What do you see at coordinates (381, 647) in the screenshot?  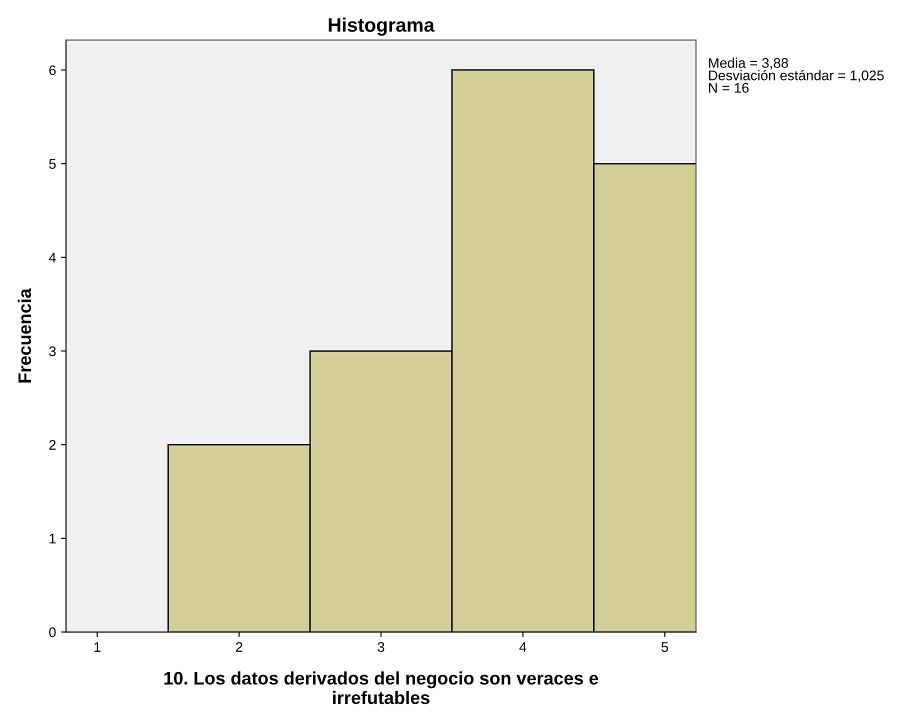 I see `x-tick-label: 3` at bounding box center [381, 647].